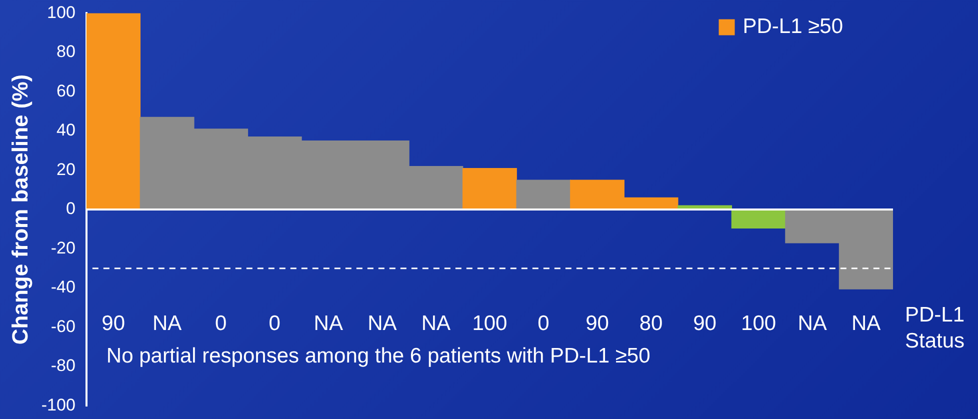 This screenshot has width=978, height=419. Describe the element at coordinates (58, 404) in the screenshot. I see `y-tick-label: -100` at that location.